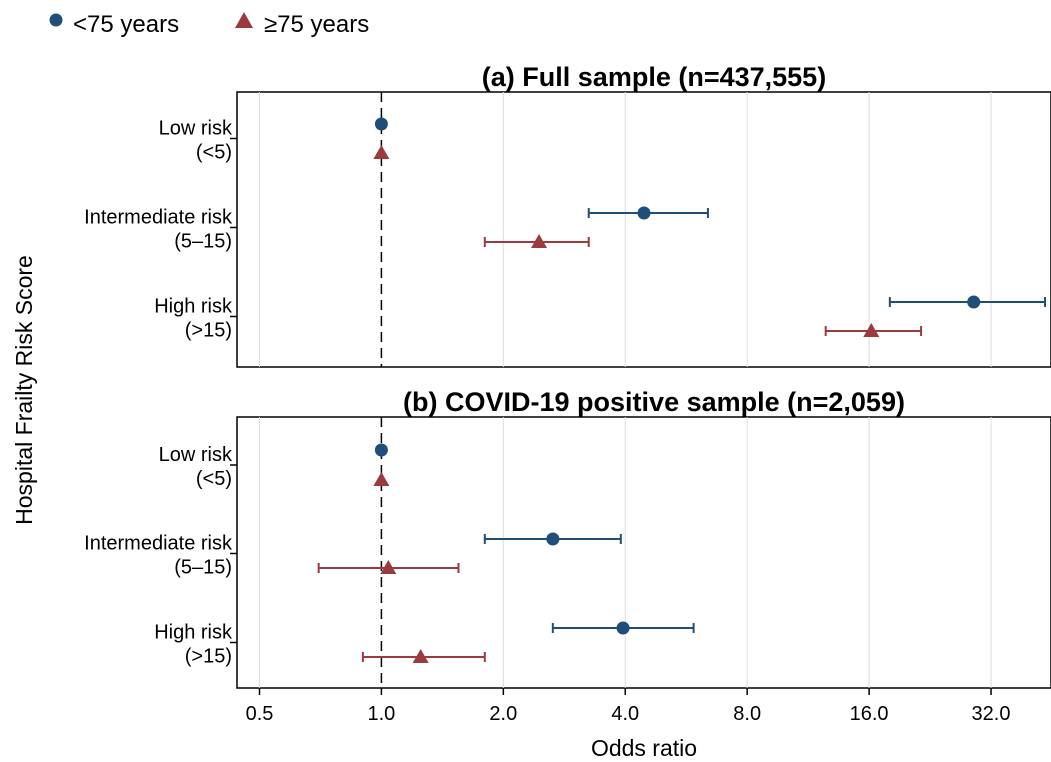 The height and width of the screenshot is (762, 1051). Describe the element at coordinates (869, 714) in the screenshot. I see `x-tick-label: 16.0` at that location.